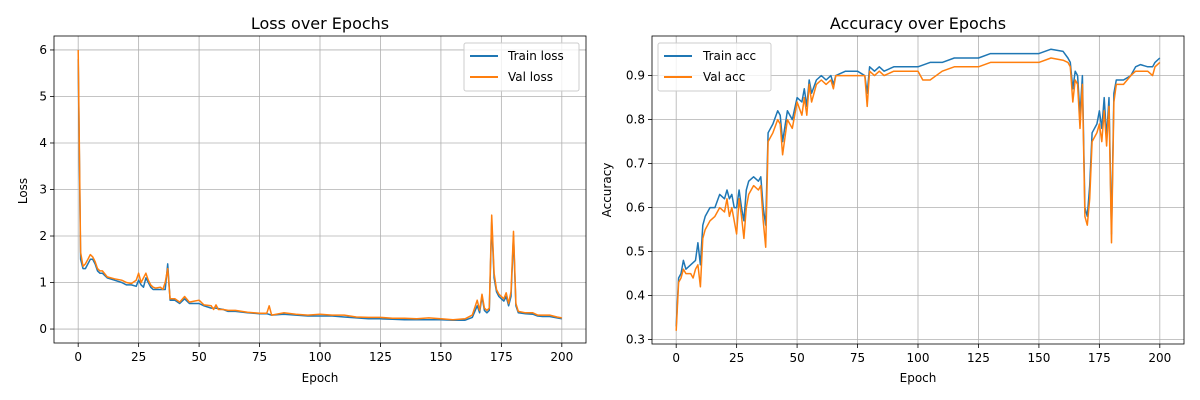 The height and width of the screenshot is (400, 1200). Describe the element at coordinates (43, 283) in the screenshot. I see `loss-y-tick-label: 1` at that location.